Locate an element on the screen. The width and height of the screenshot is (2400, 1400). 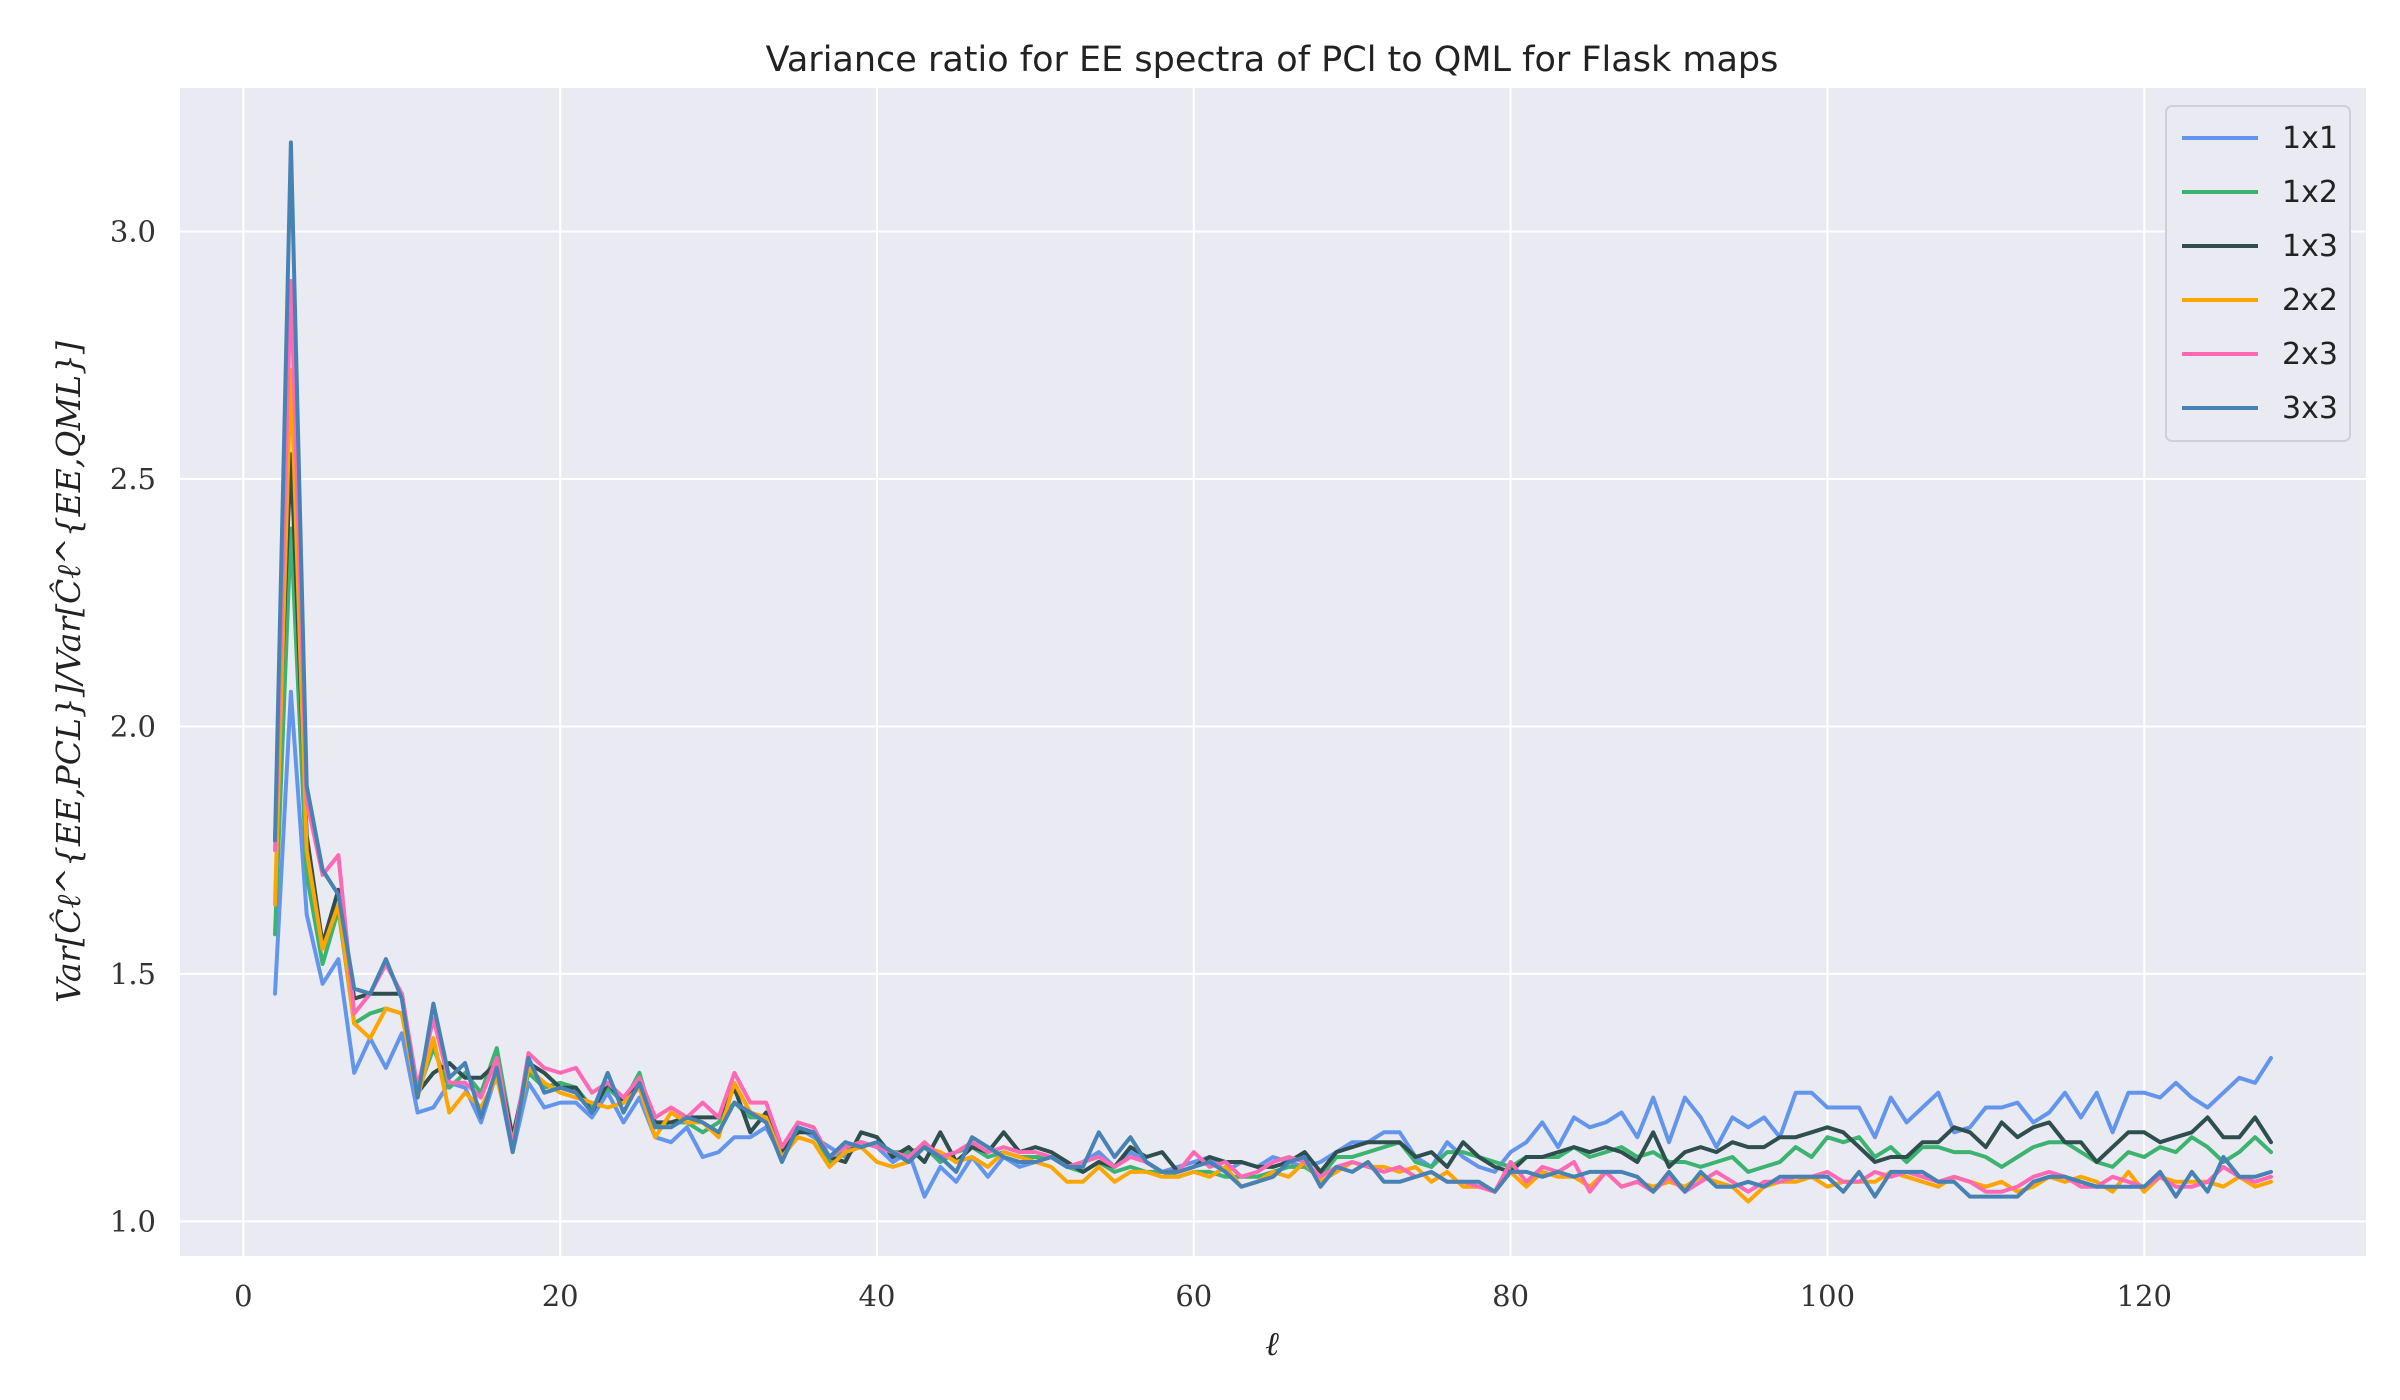
y-tick-label: 2.0 is located at coordinates (133, 726).